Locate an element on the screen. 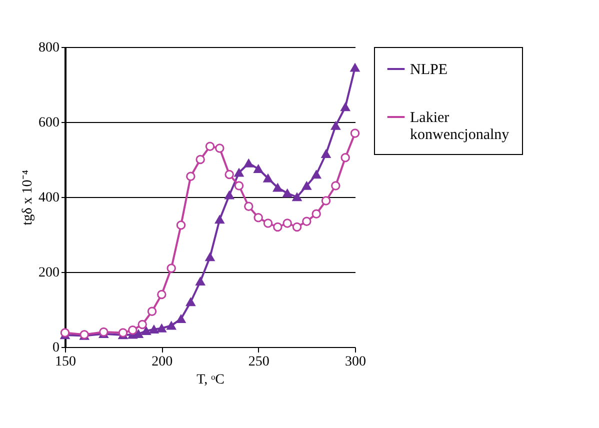  y-tick-label: 600 is located at coordinates (49, 123).